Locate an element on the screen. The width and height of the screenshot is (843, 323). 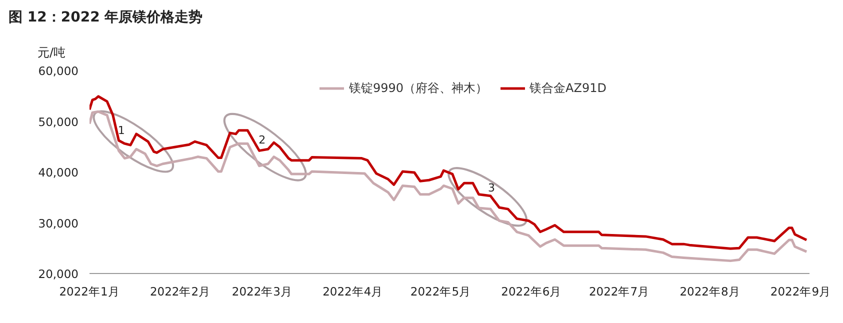
y-tick-label: 40,000 is located at coordinates (58, 173).